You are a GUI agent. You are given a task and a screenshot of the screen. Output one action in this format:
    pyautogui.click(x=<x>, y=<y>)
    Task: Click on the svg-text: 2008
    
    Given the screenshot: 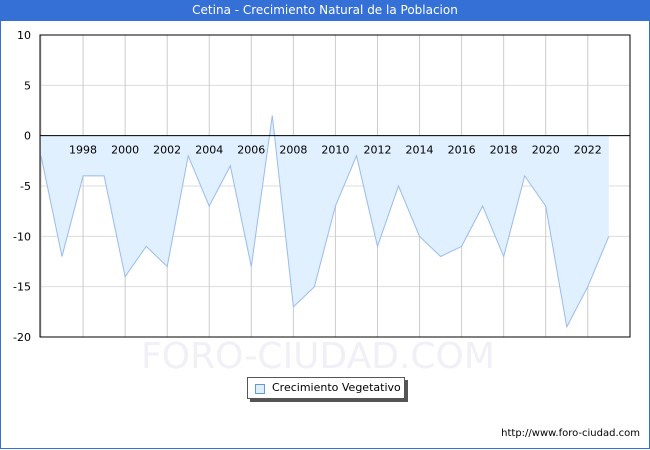 What is the action you would take?
    pyautogui.click(x=293, y=150)
    